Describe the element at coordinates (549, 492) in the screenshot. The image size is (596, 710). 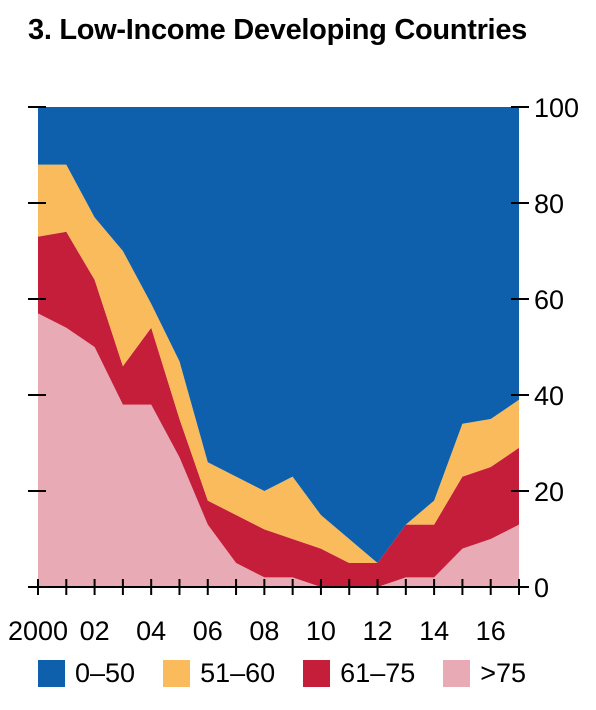
I see `y-tick-label: 20` at that location.